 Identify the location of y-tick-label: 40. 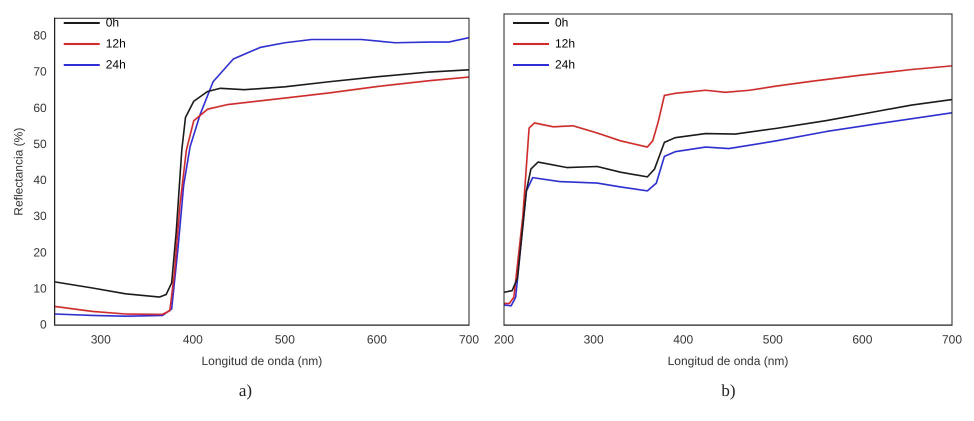
(40, 180).